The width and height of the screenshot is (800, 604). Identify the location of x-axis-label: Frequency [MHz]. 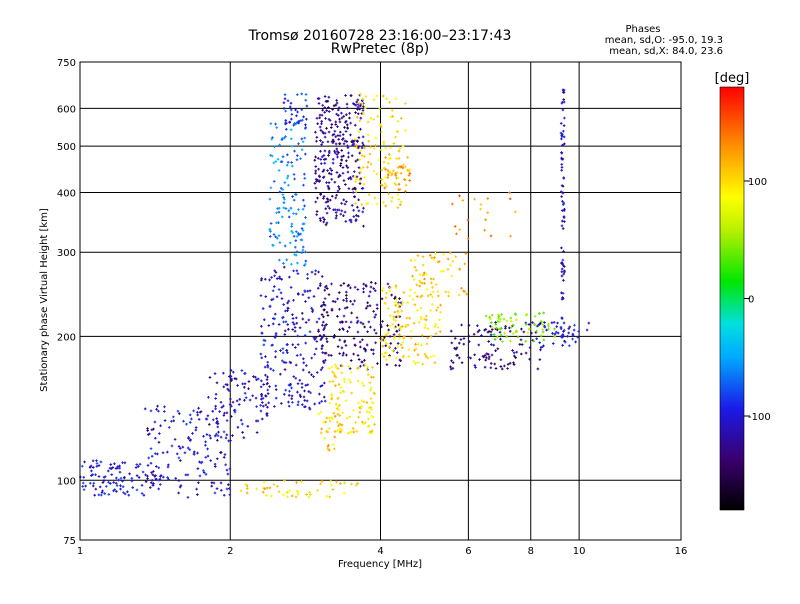
(380, 564).